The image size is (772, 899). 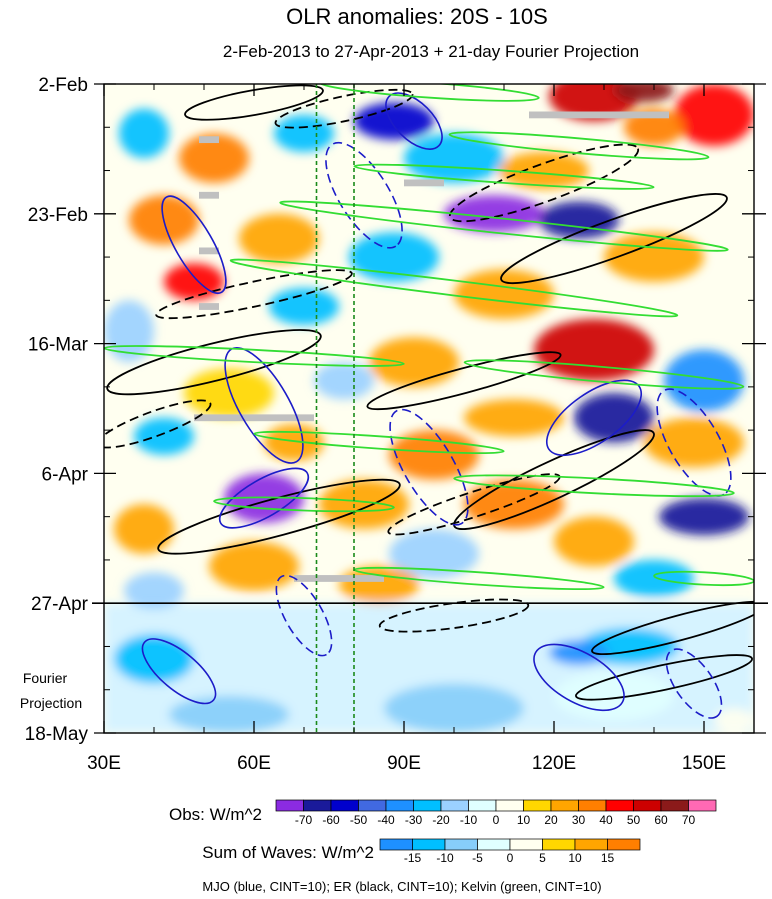 I want to click on y-tick-label: 27-Apr, so click(x=60, y=604).